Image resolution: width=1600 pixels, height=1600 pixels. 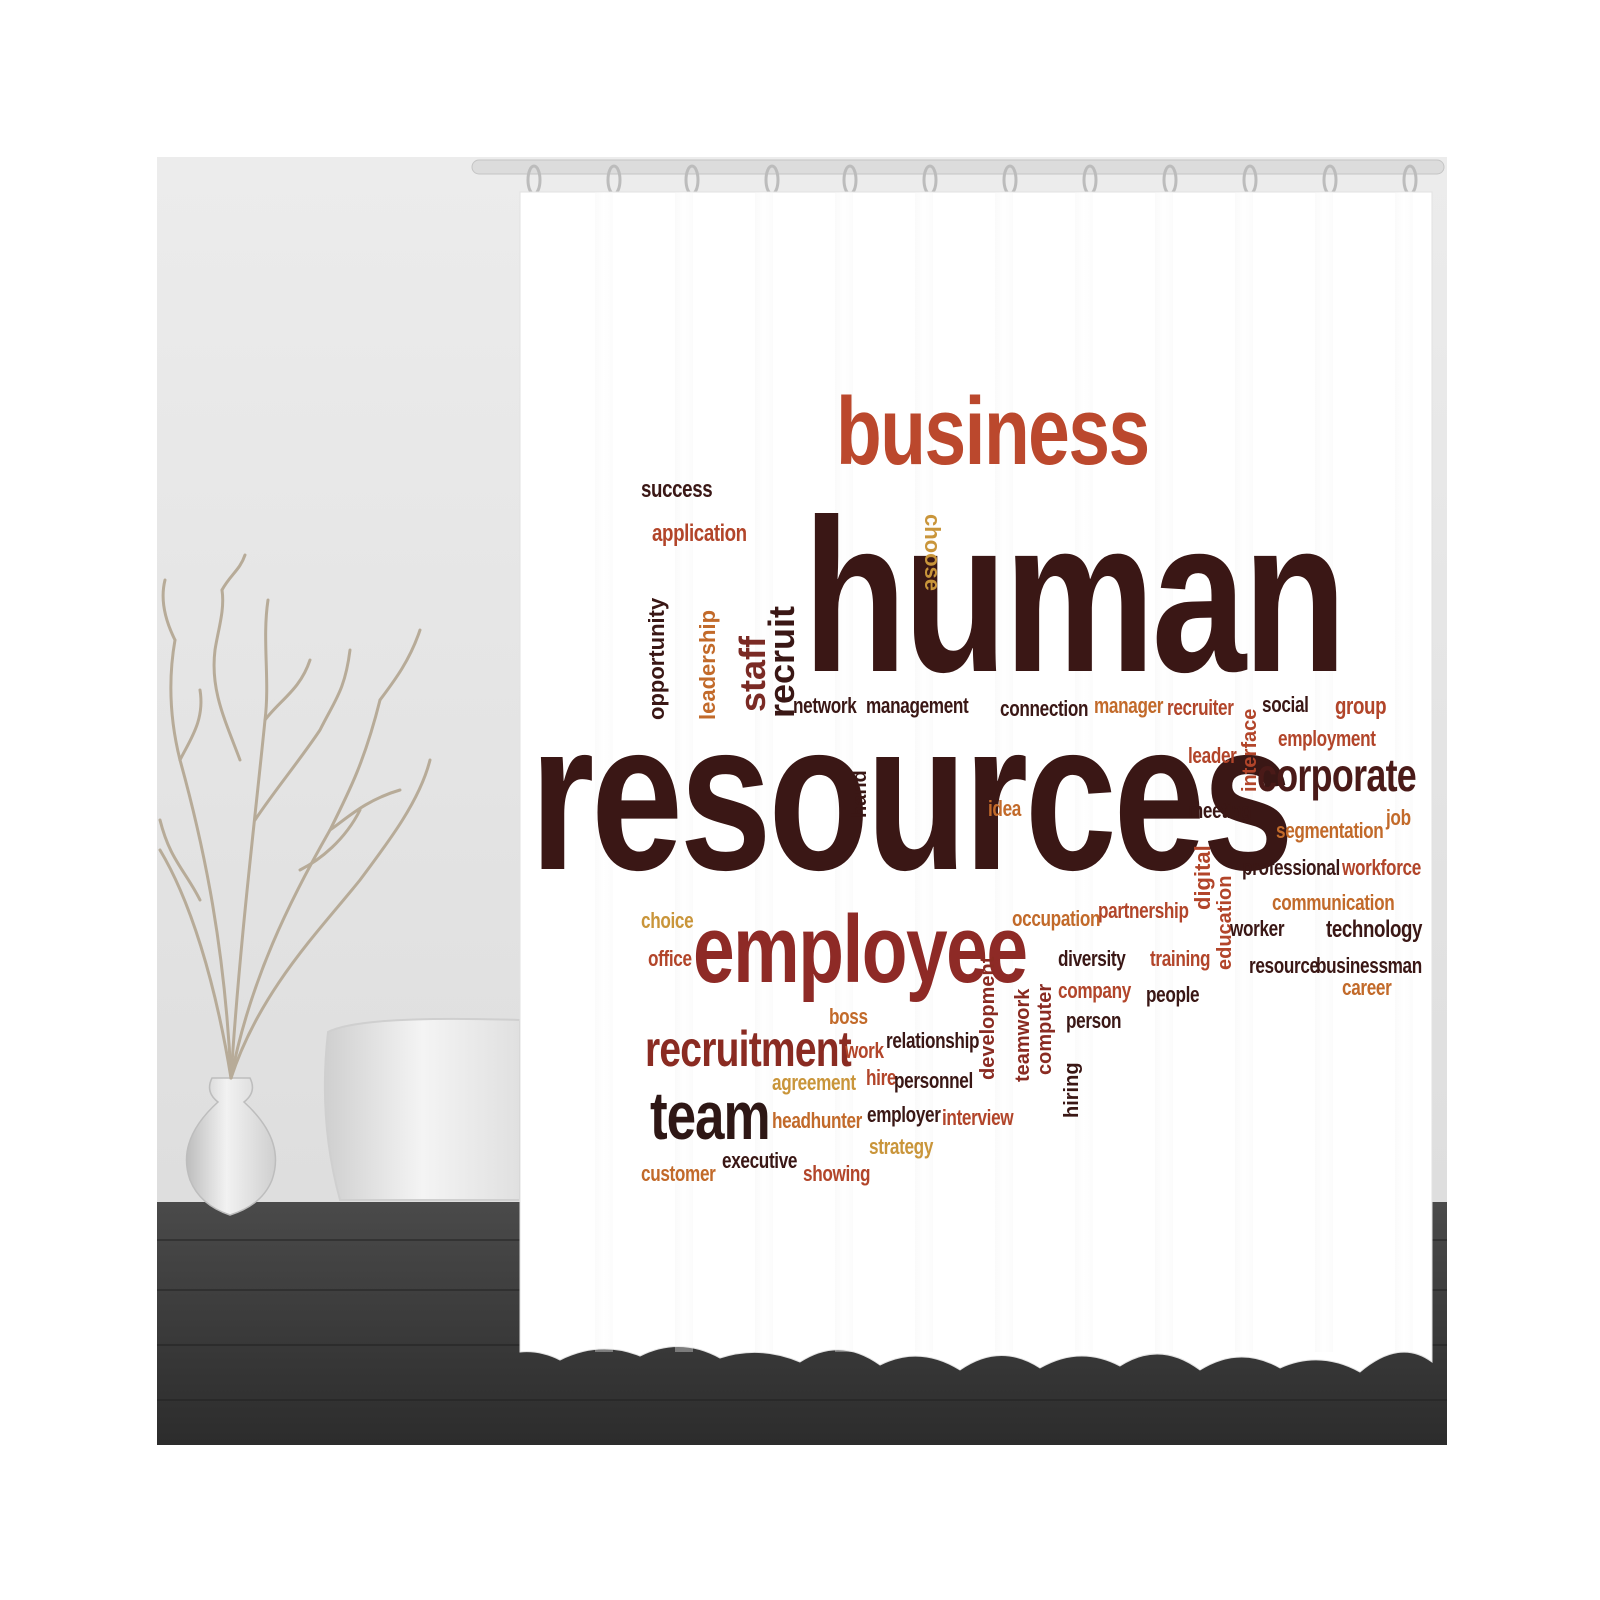 I want to click on curtain-rod, so click(x=958, y=167).